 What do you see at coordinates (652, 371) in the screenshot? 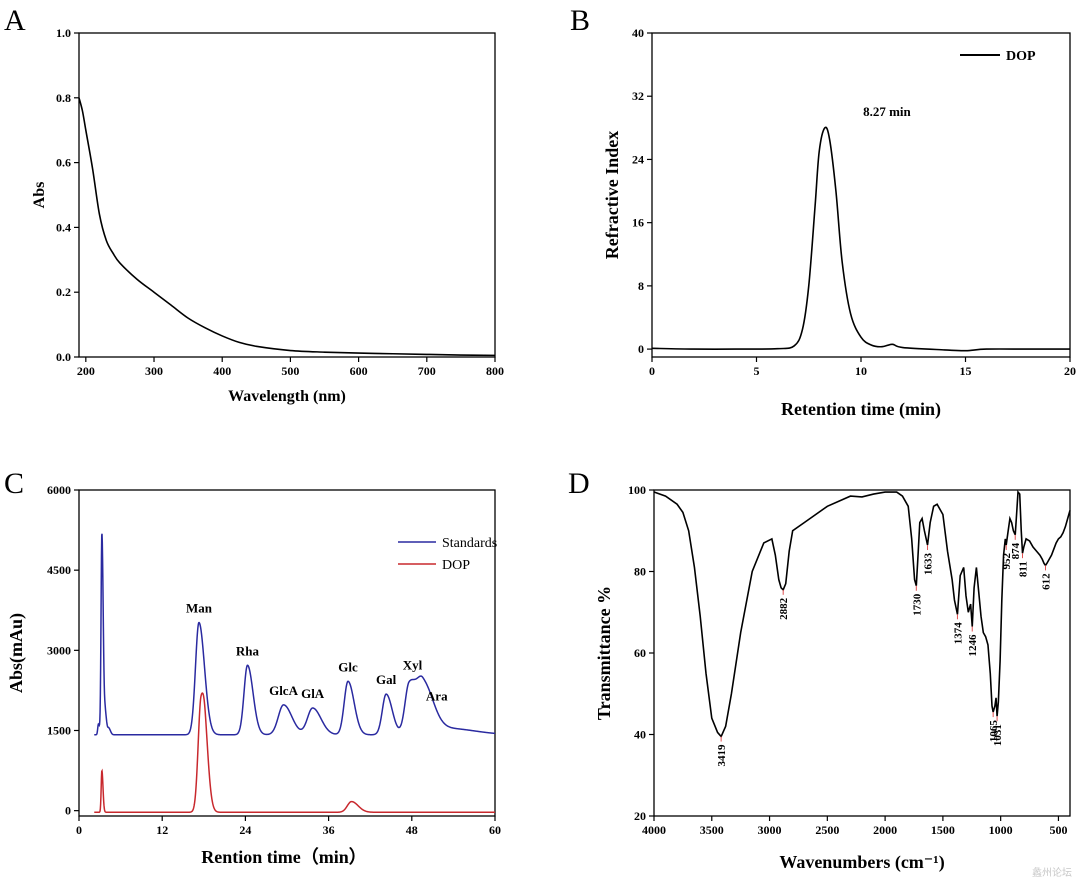
I see `panel-b-xtick-label: 0` at bounding box center [652, 371].